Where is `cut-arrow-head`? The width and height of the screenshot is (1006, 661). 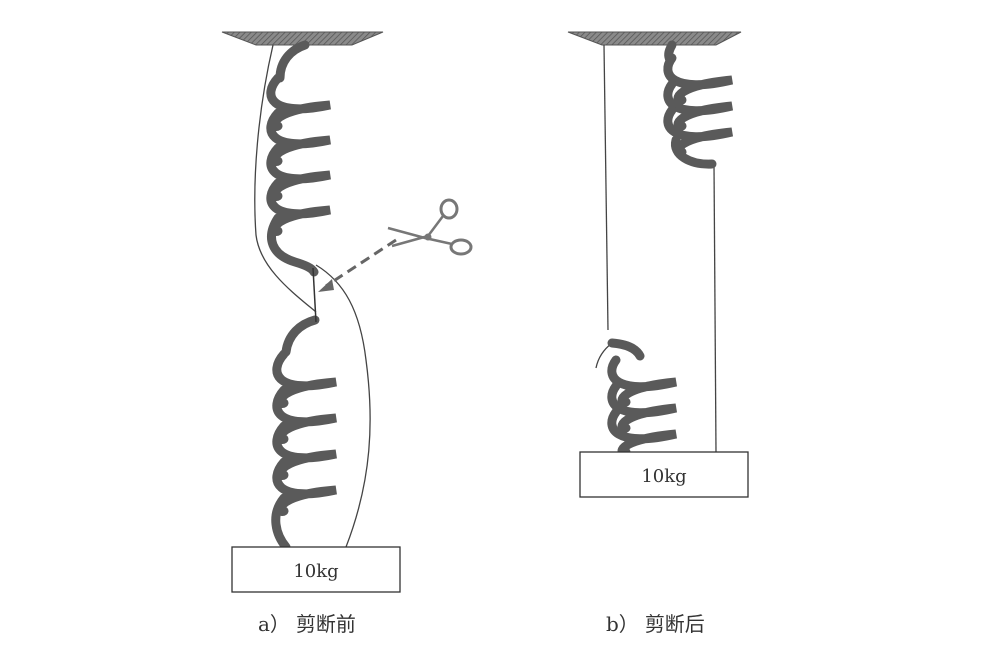 cut-arrow-head is located at coordinates (326, 285).